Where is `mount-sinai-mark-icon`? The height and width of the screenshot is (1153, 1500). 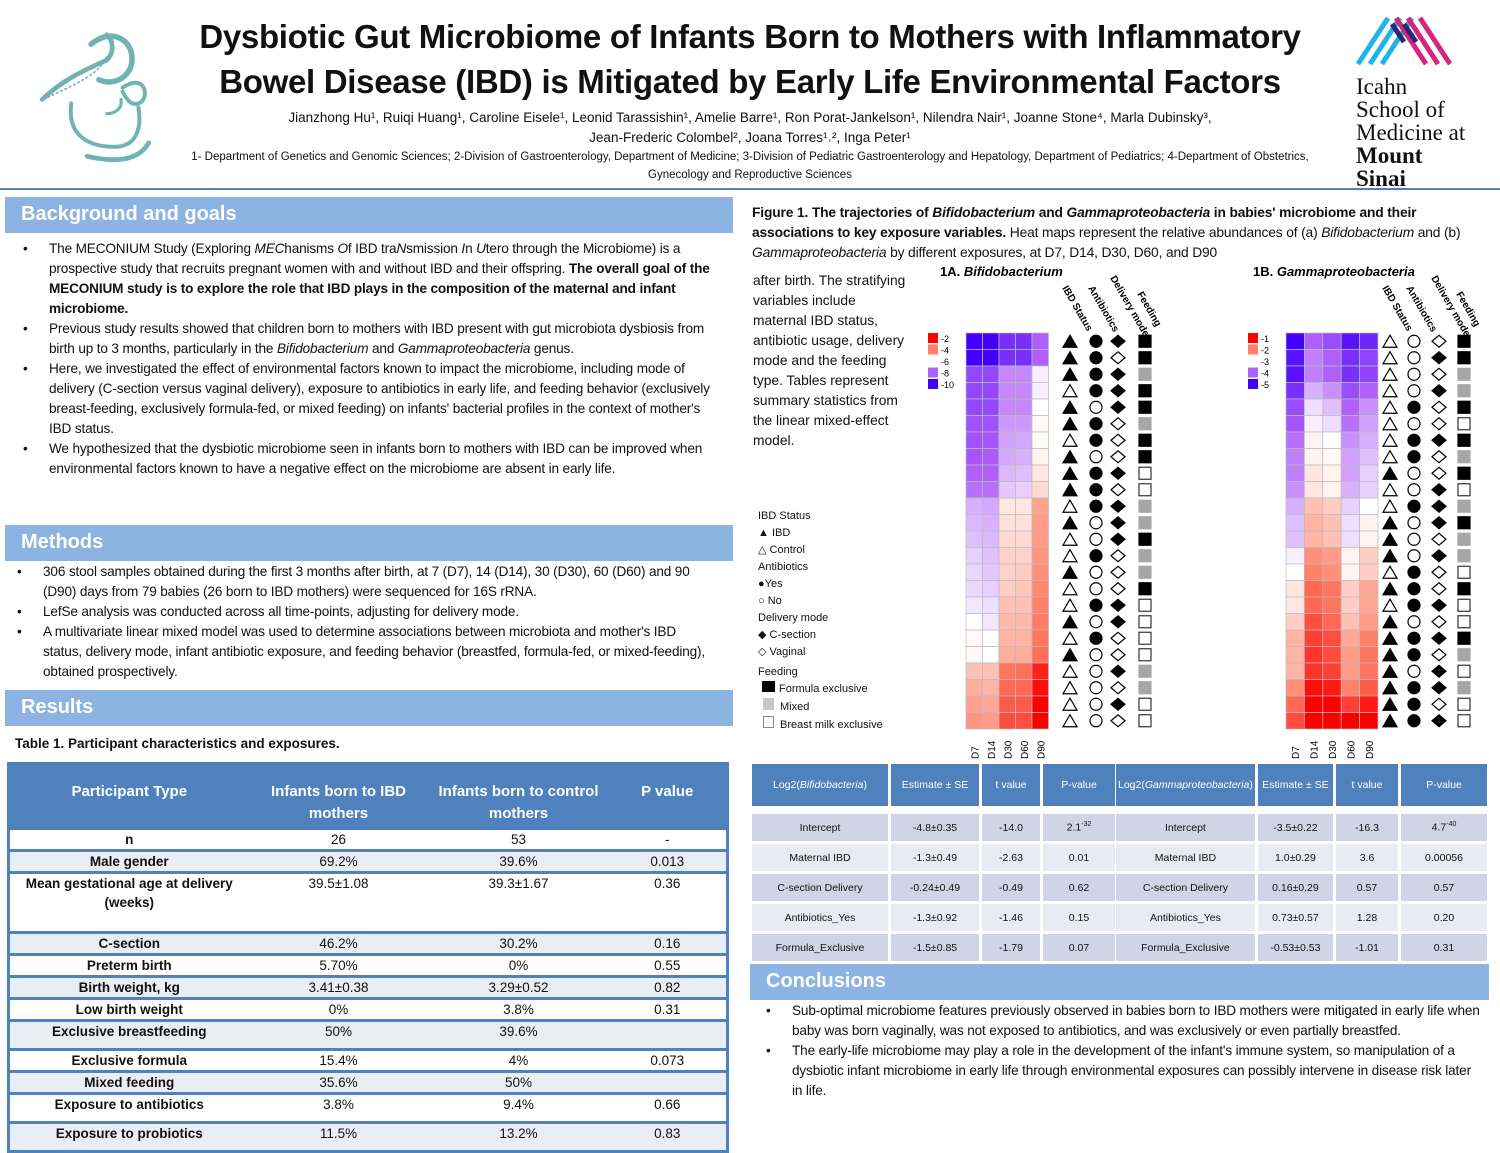
mount-sinai-mark-icon is located at coordinates (1404, 41).